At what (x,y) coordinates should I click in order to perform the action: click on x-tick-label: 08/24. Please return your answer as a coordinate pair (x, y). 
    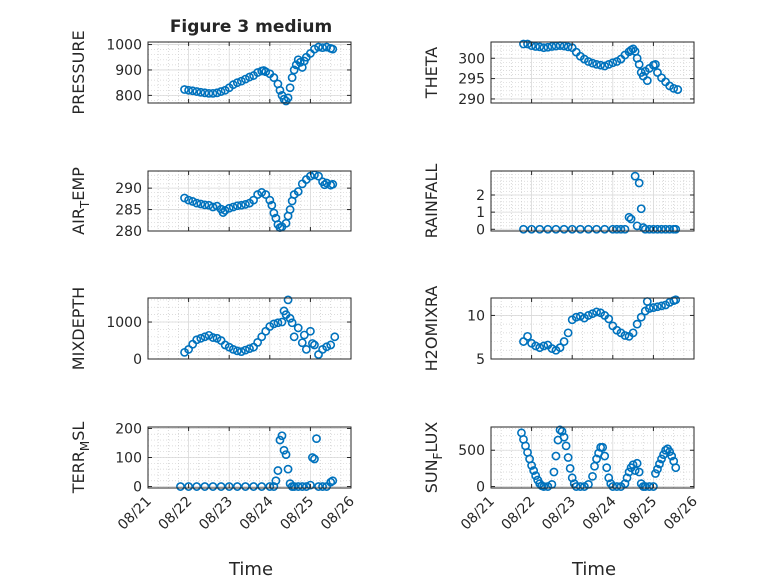
    Looking at the image, I should click on (257, 513).